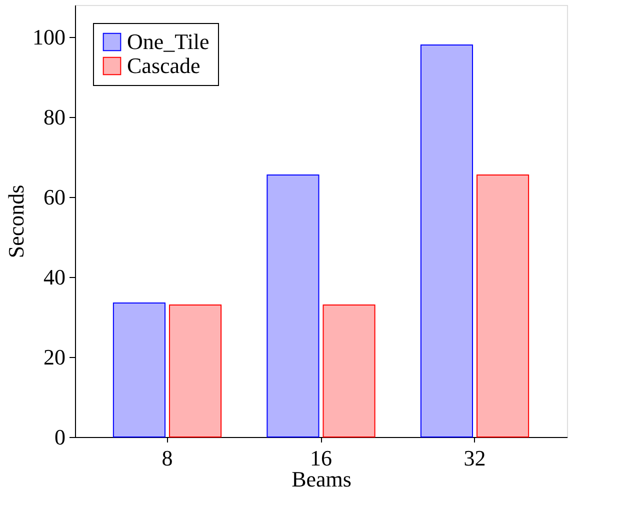  Describe the element at coordinates (55, 277) in the screenshot. I see `y-tick-label: 40` at that location.